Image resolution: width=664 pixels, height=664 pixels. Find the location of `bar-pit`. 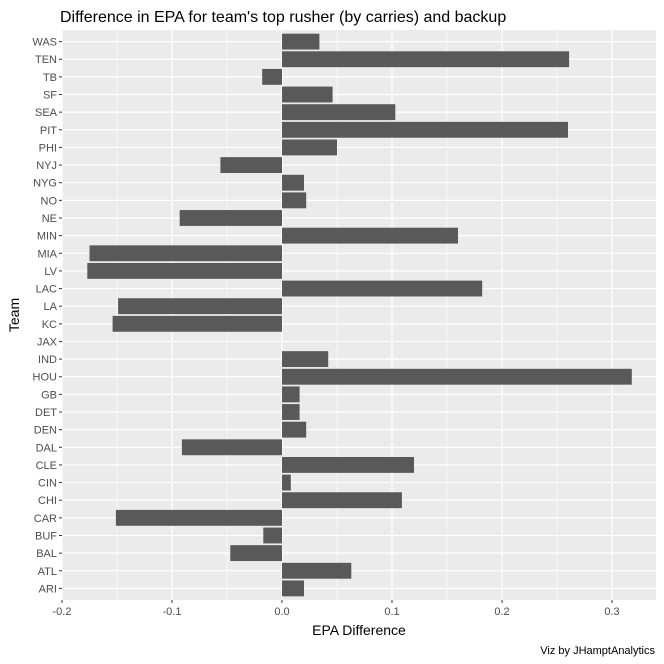

bar-pit is located at coordinates (425, 129).